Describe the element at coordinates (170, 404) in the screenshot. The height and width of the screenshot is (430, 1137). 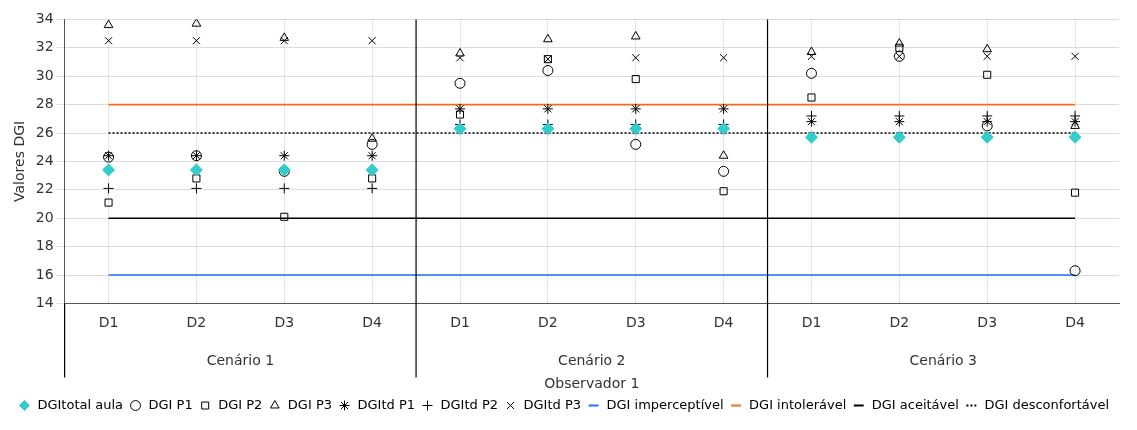
I see `legend-label: DGI P1` at that location.